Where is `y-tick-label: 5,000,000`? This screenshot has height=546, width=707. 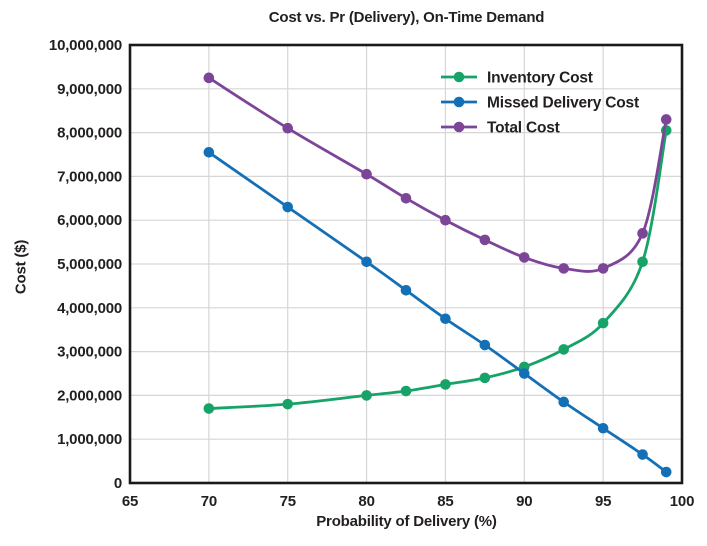 y-tick-label: 5,000,000 is located at coordinates (89, 264).